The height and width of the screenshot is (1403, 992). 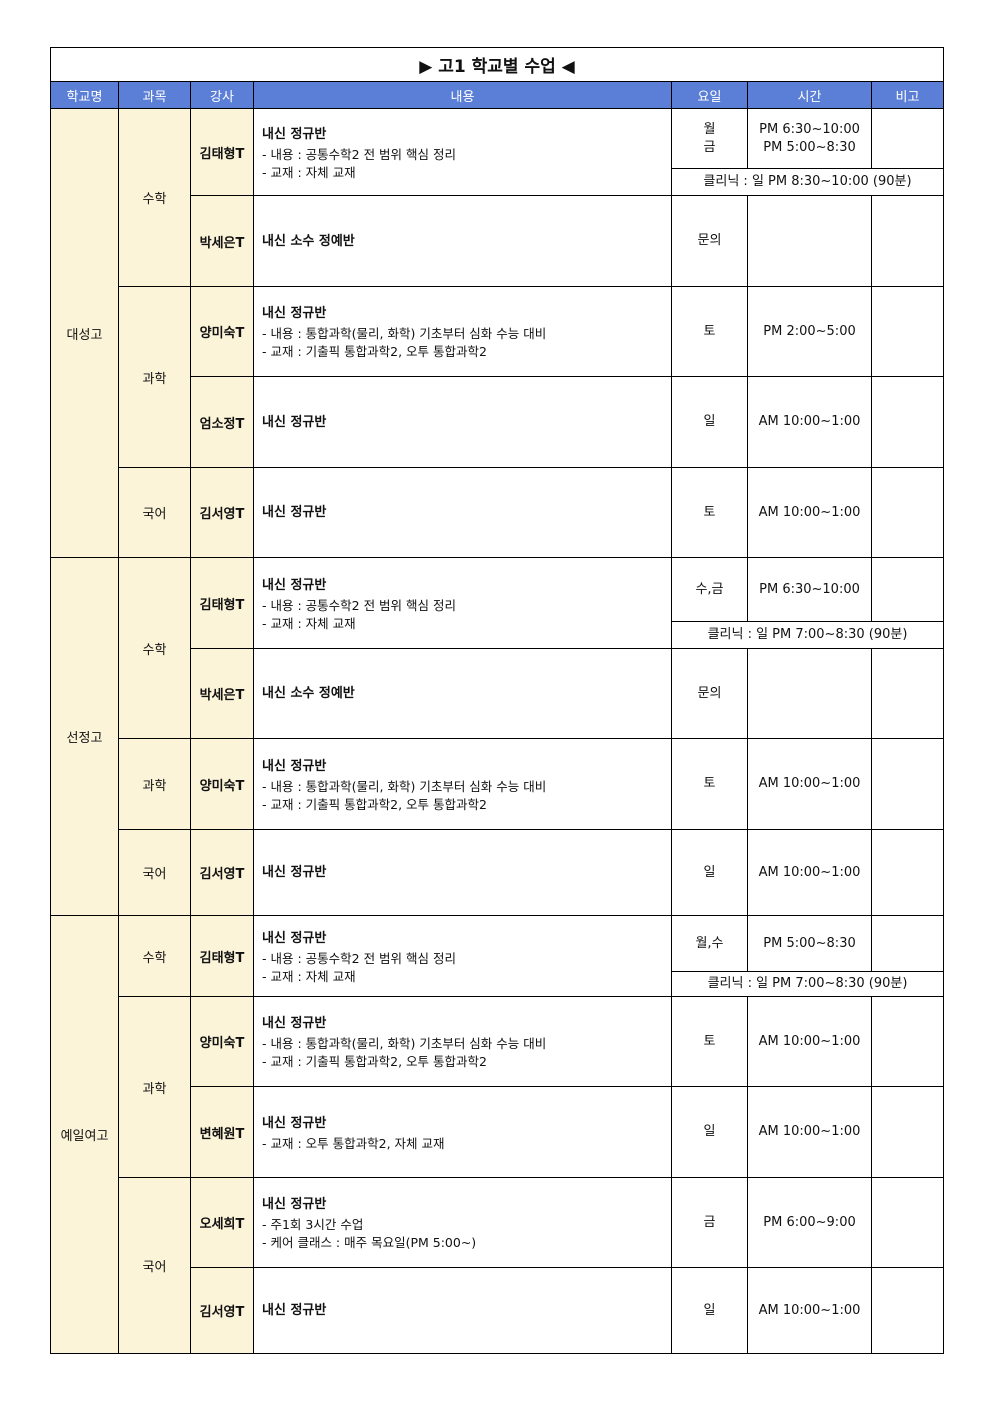 What do you see at coordinates (568, 67) in the screenshot?
I see `triangle-left-icon: ◀` at bounding box center [568, 67].